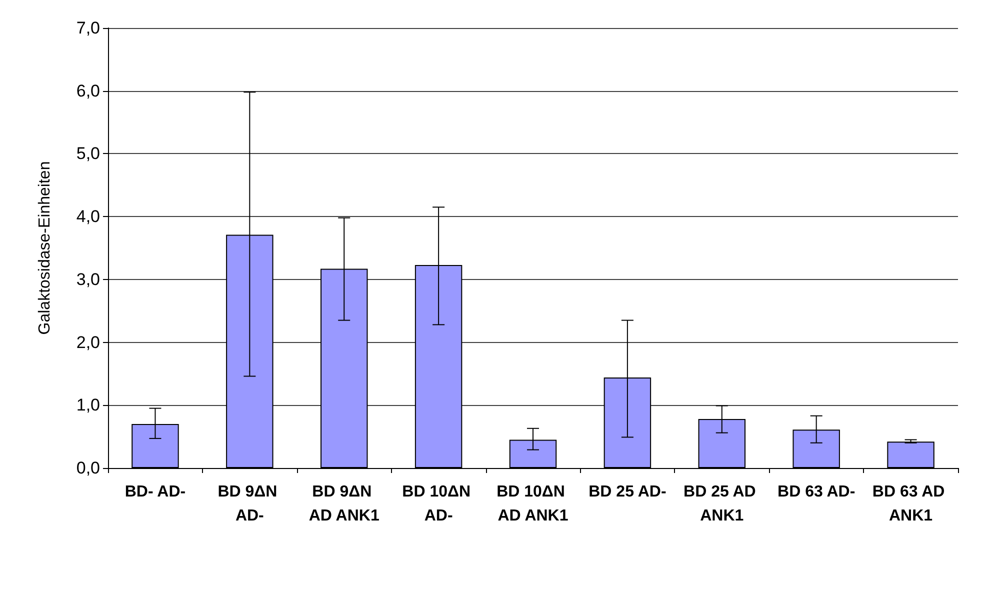 This screenshot has width=981, height=591. What do you see at coordinates (627, 492) in the screenshot?
I see `x-tick-label: BD 25 AD-` at bounding box center [627, 492].